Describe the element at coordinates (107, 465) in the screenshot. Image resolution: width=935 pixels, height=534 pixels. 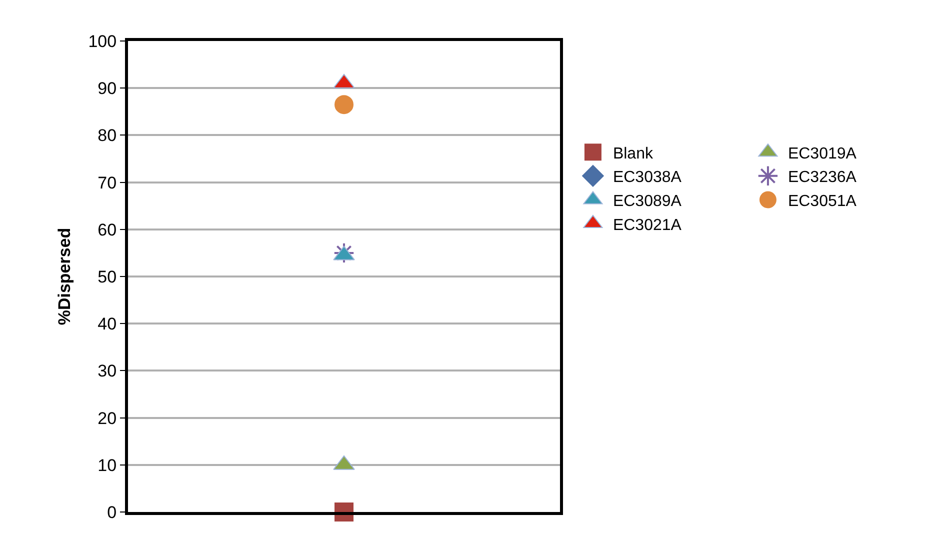
I see `y-tick-label: 10` at that location.